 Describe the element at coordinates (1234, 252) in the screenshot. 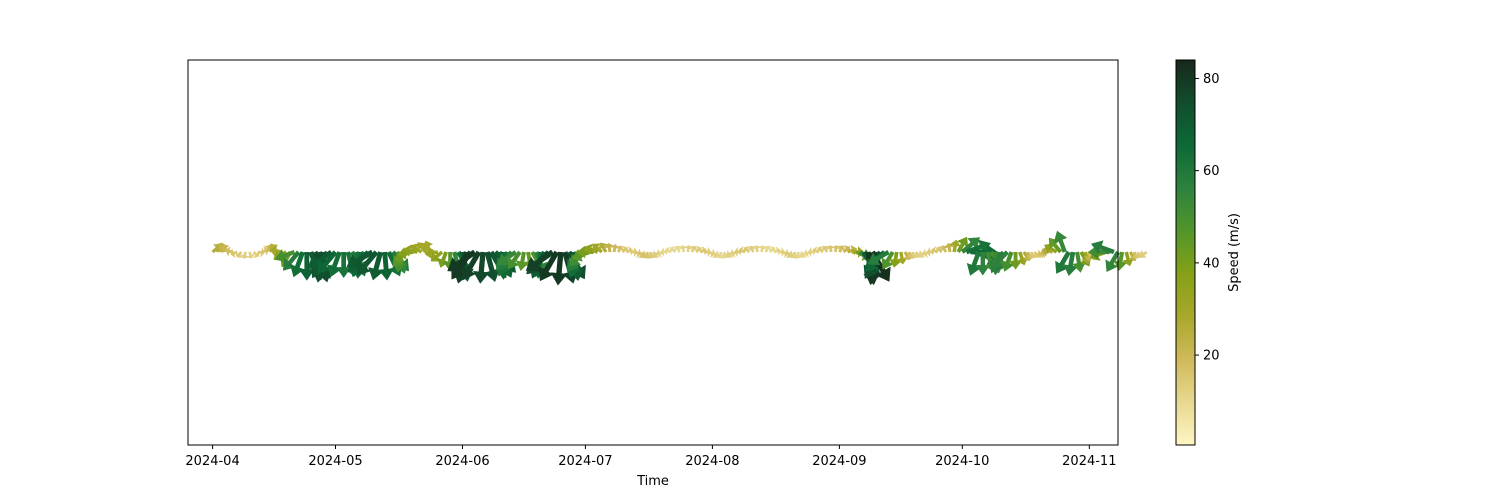

I see `colorbar-title: Speed (m/s)` at that location.